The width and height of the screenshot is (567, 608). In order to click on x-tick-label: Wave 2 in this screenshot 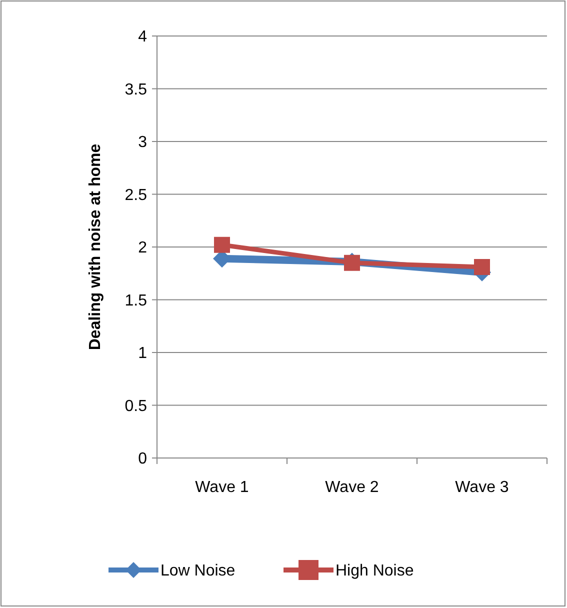, I will do `click(352, 487)`.